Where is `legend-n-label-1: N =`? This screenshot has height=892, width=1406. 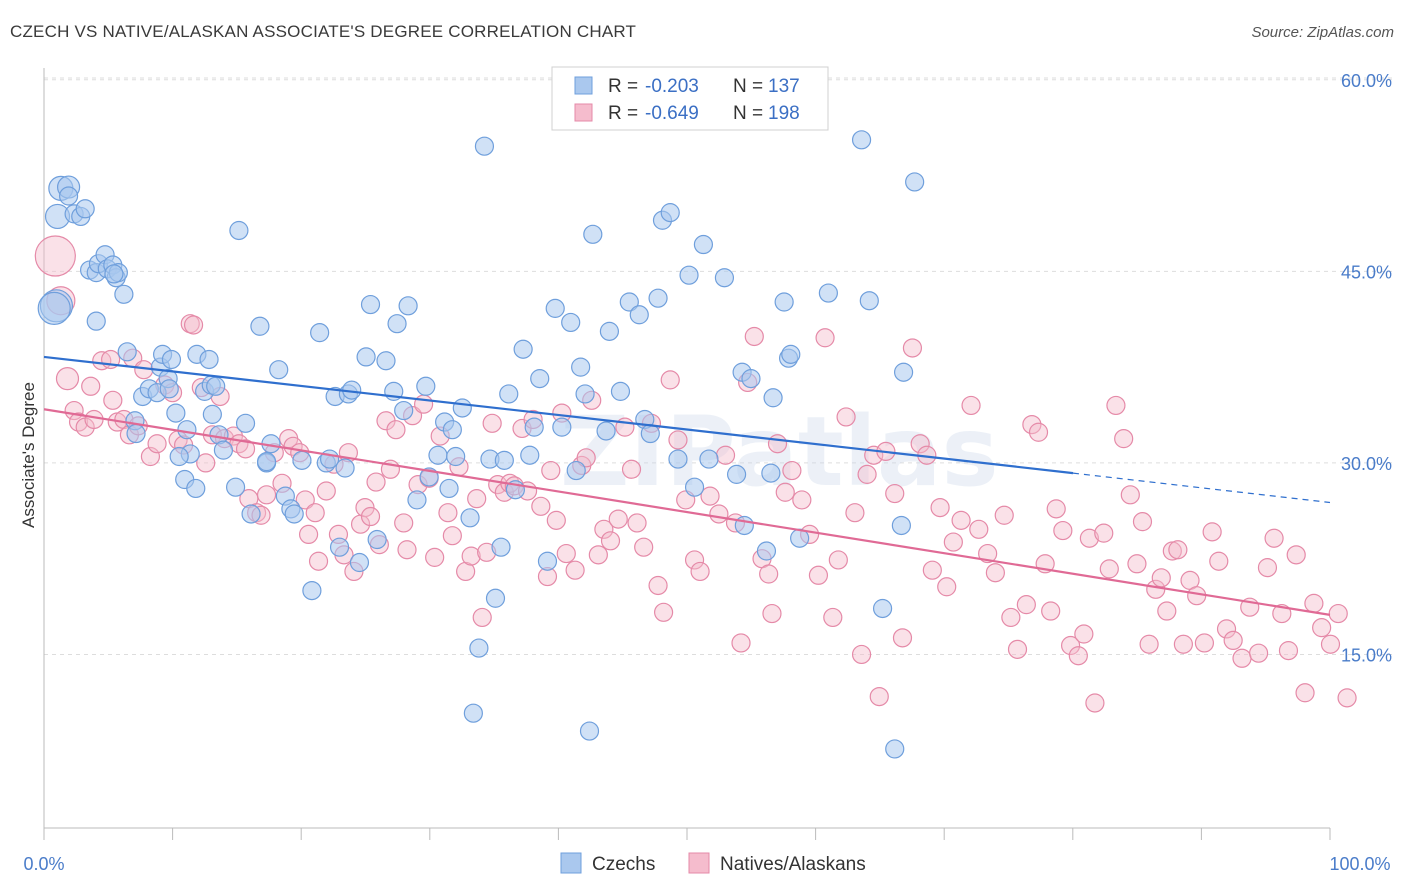 legend-n-label-1: N = is located at coordinates (748, 113).